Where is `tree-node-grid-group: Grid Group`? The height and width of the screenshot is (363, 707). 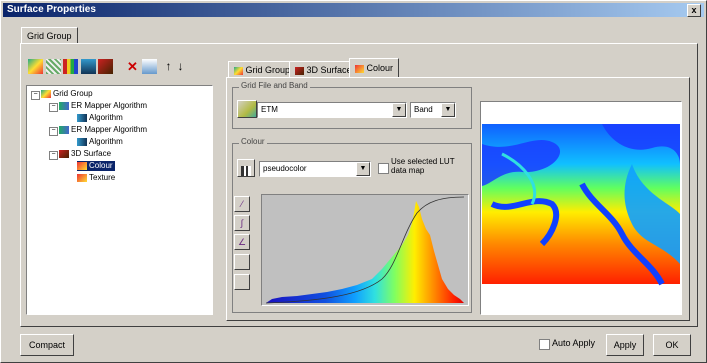
tree-node-grid-group: Grid Group is located at coordinates (67, 94).